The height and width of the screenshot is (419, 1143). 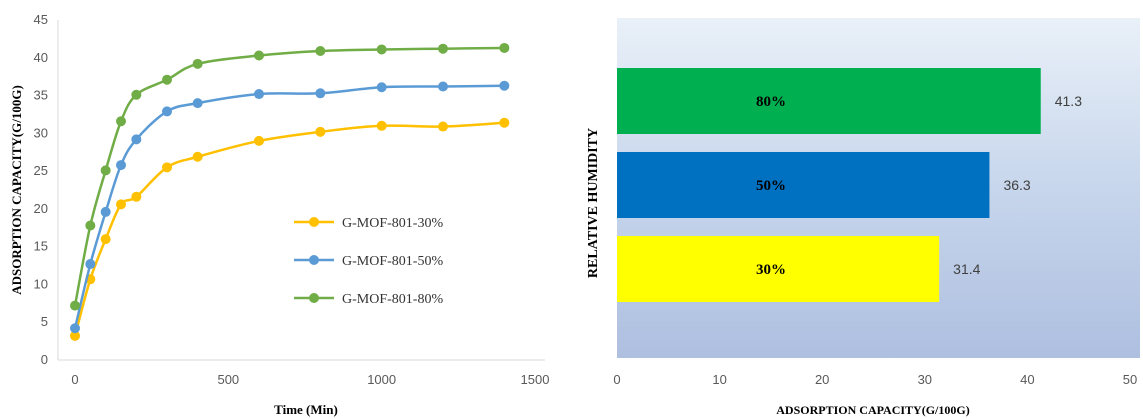 What do you see at coordinates (925, 379) in the screenshot?
I see `x-tick-label: 30` at bounding box center [925, 379].